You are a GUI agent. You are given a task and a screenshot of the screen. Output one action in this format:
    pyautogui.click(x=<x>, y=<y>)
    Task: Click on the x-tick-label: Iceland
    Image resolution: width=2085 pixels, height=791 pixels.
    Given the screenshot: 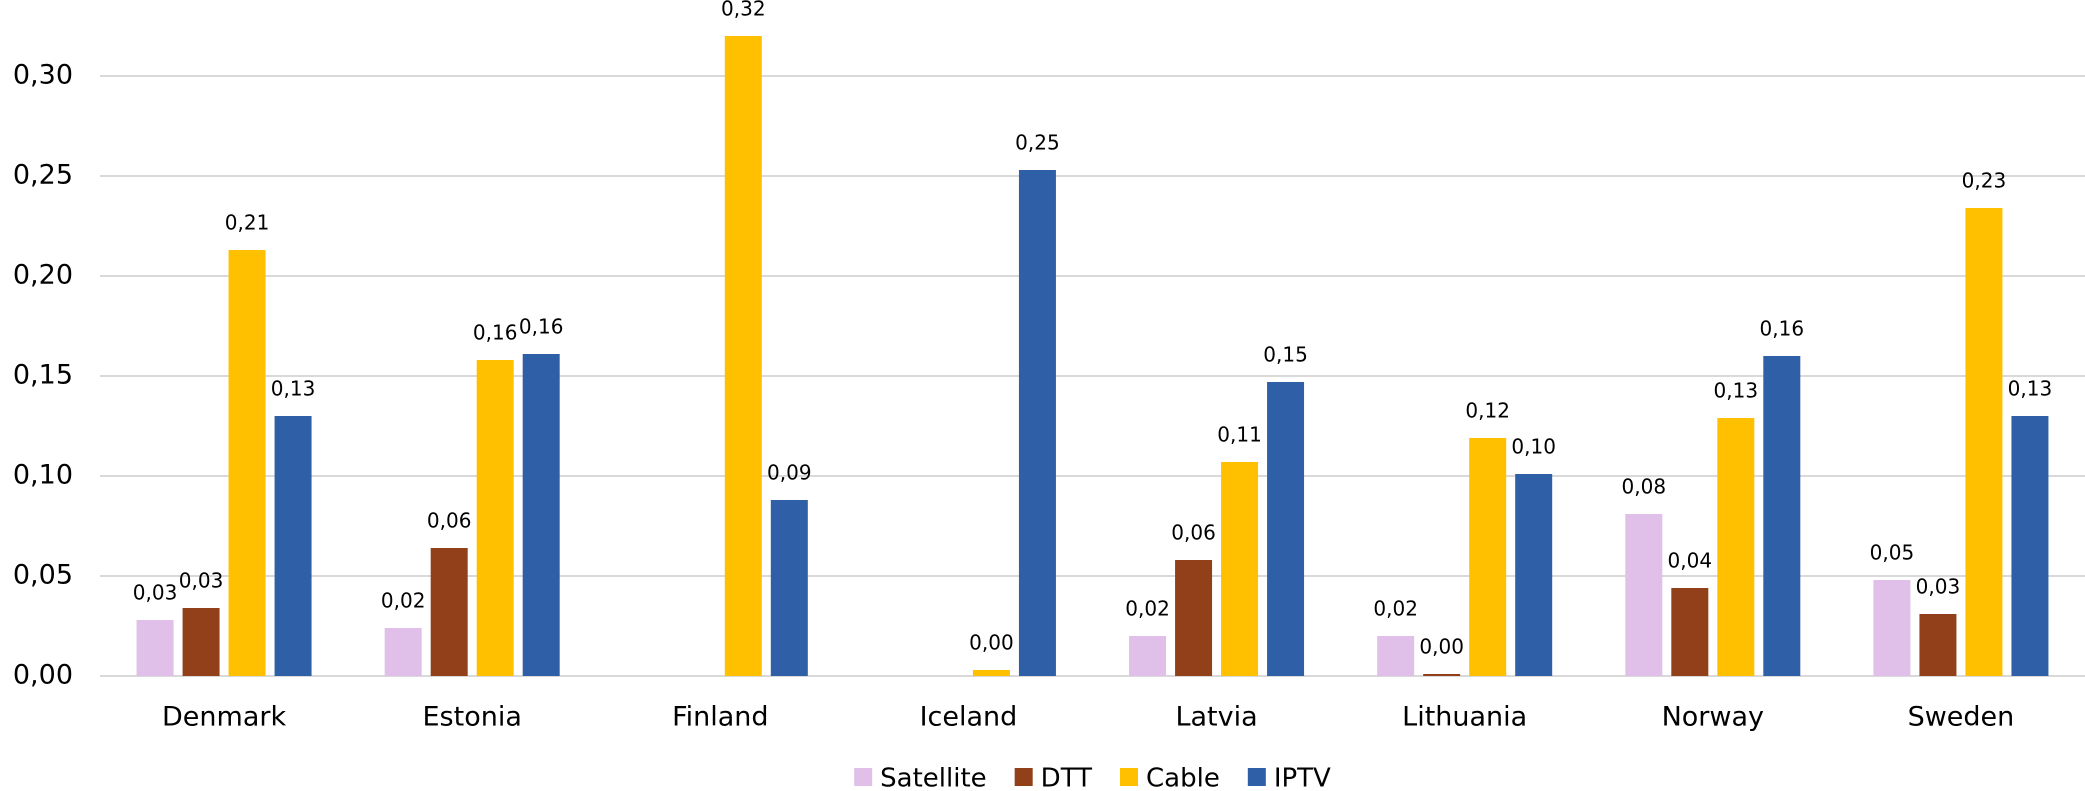 What is the action you would take?
    pyautogui.click(x=969, y=717)
    